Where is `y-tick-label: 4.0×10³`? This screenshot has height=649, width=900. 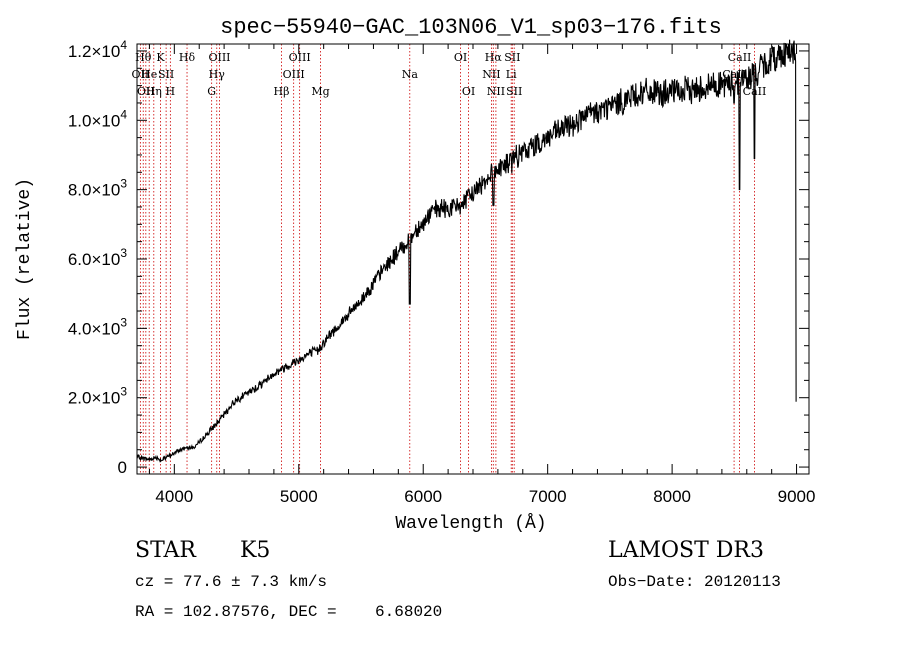 y-tick-label: 4.0×10³ is located at coordinates (97, 326).